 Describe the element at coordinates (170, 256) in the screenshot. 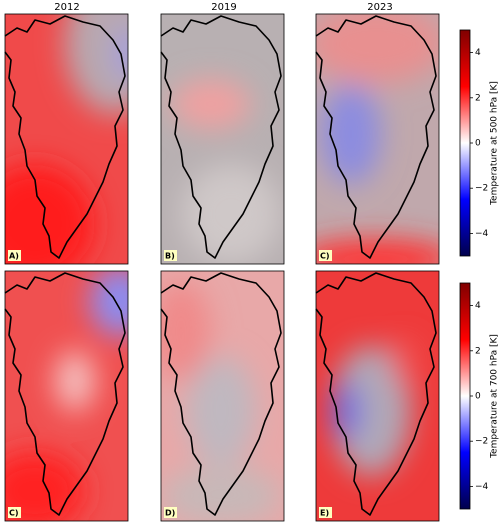

I see `panel-label: B)` at that location.